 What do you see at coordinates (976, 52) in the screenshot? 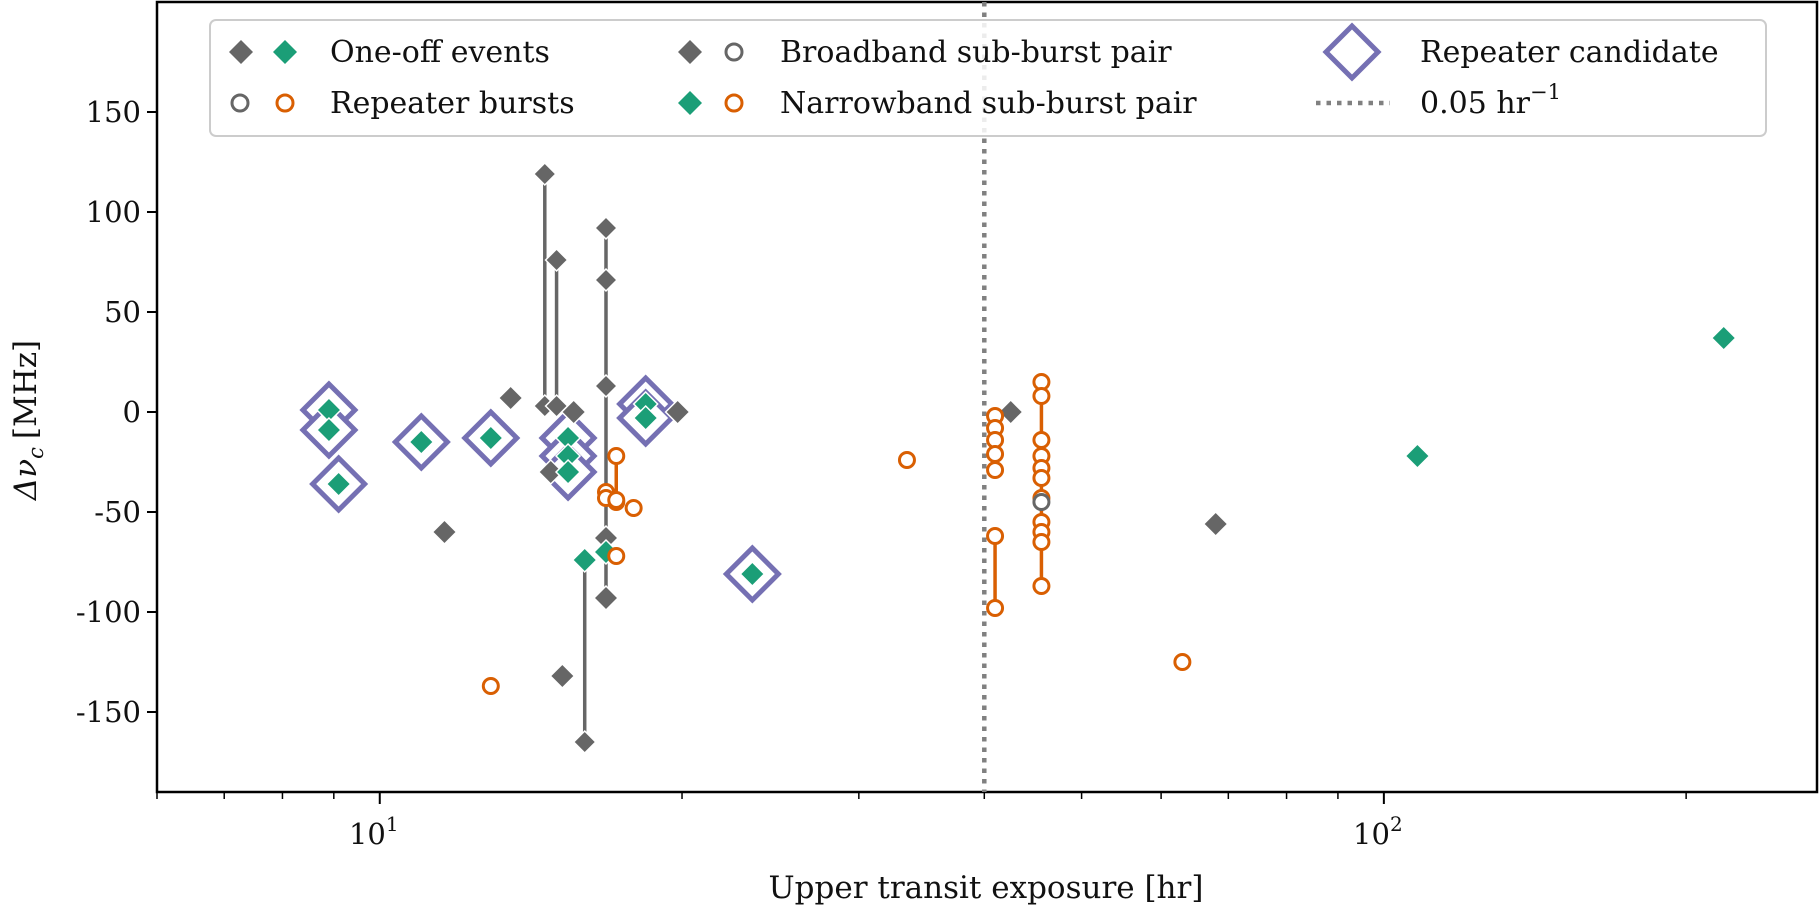
I see `legend-label-broadband: Broadband sub-burst pair` at bounding box center [976, 52].